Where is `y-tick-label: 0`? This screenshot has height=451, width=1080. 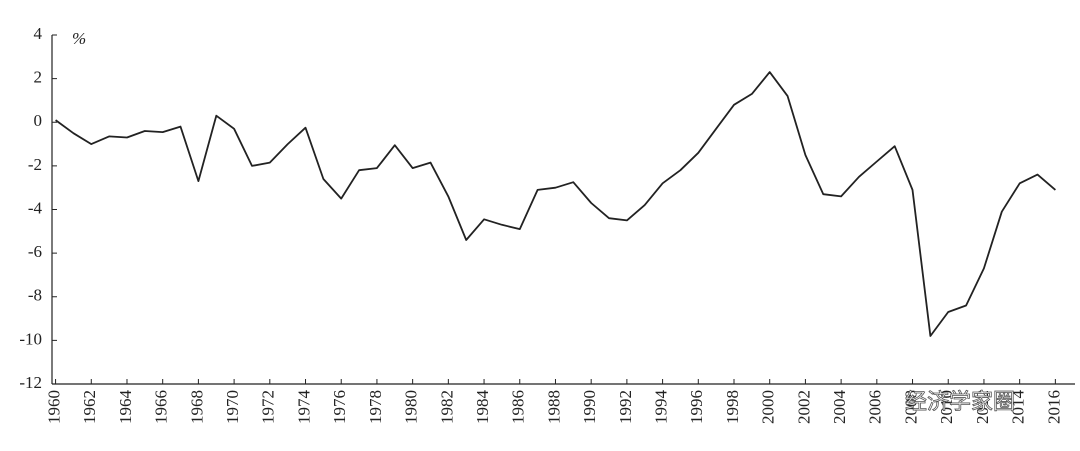 y-tick-label: 0 is located at coordinates (38, 120).